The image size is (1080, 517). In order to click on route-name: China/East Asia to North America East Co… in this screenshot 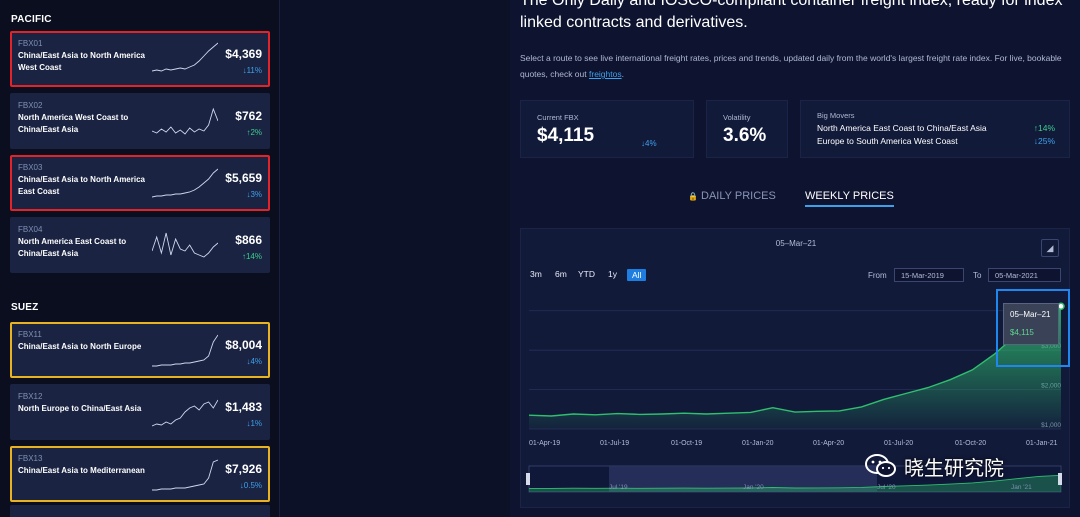, I will do `click(81, 185)`.